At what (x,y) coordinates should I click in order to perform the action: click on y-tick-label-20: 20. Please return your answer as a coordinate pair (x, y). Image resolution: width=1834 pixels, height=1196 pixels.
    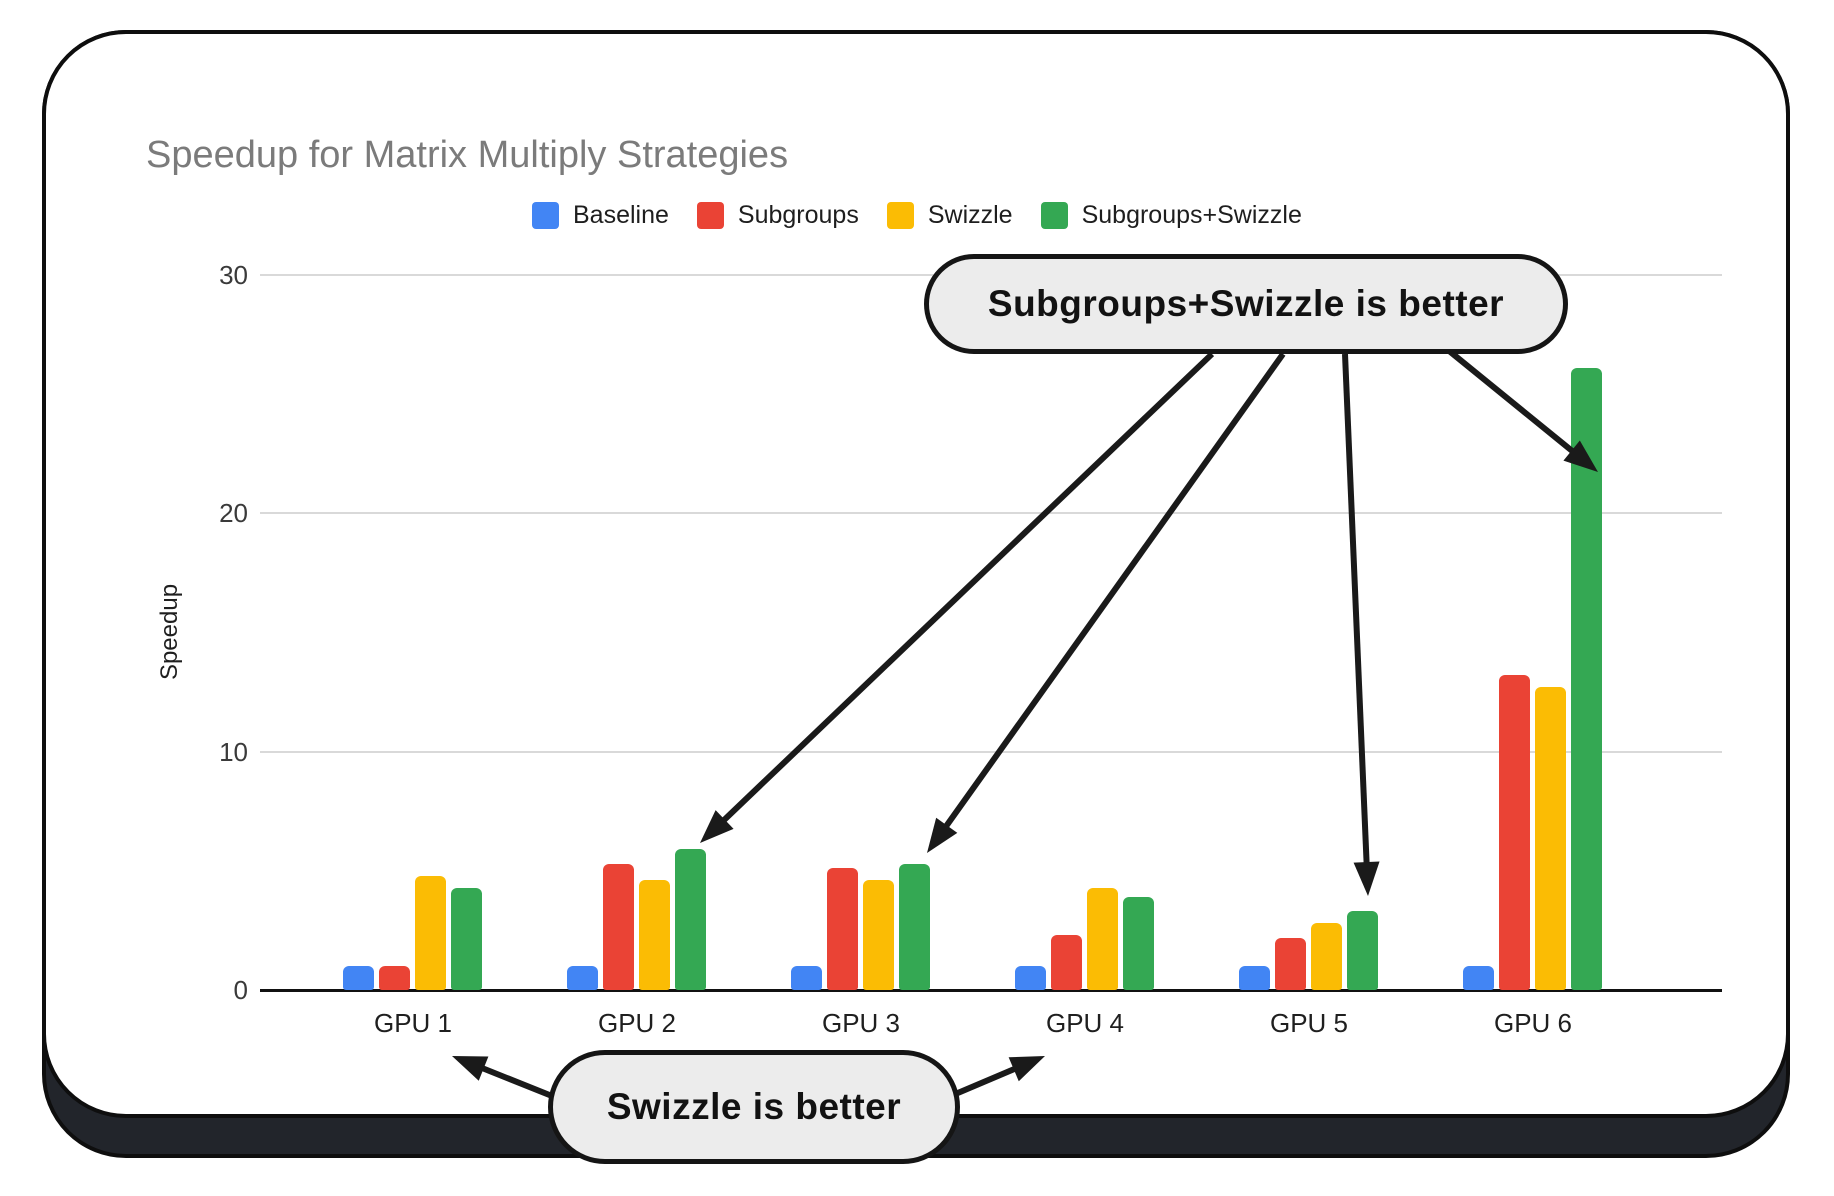
    Looking at the image, I should click on (233, 513).